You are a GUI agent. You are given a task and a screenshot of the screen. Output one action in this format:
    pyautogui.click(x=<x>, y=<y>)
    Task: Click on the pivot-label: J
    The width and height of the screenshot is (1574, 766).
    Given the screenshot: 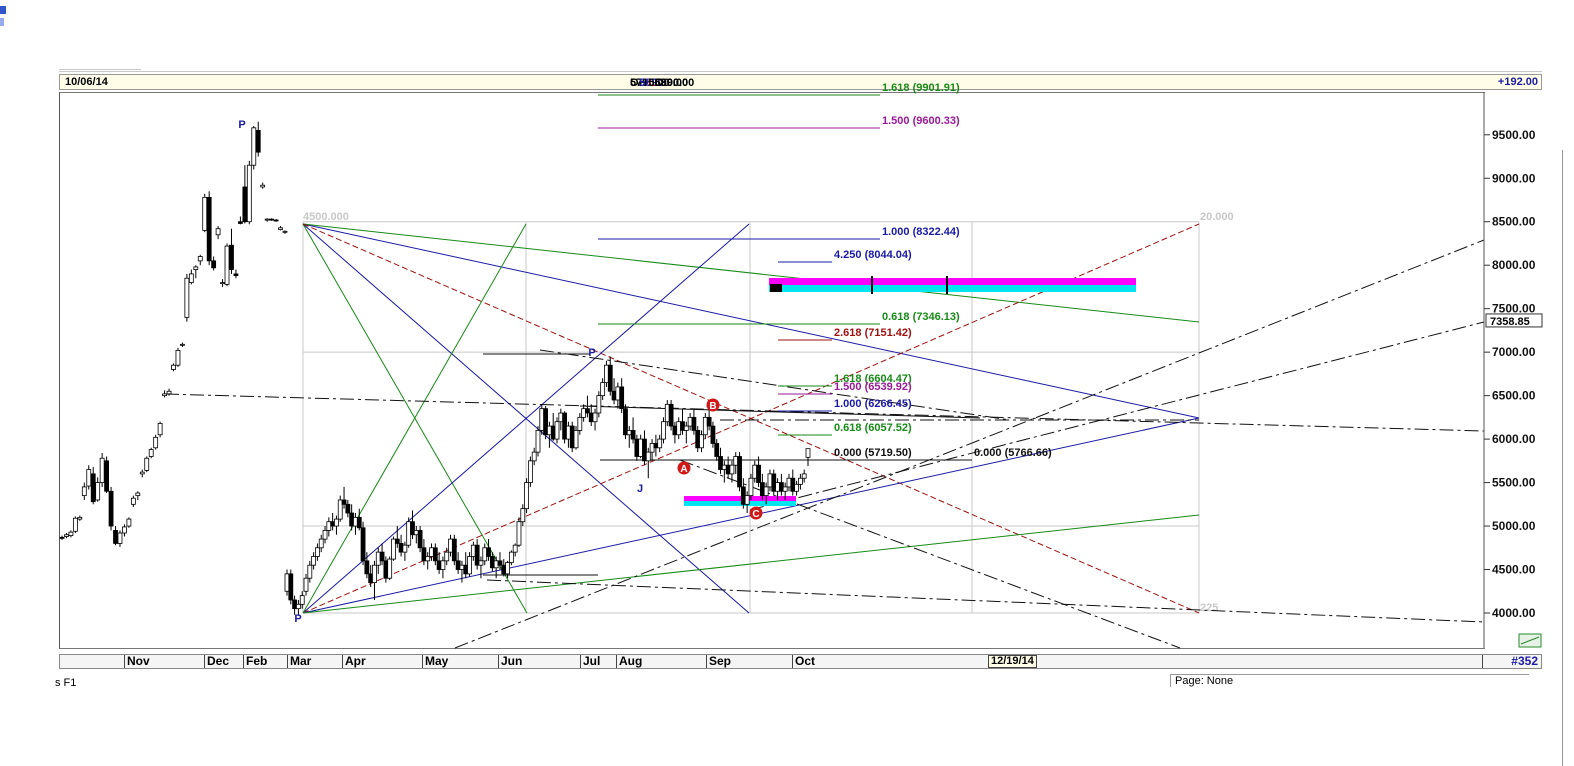 What is the action you would take?
    pyautogui.click(x=640, y=489)
    